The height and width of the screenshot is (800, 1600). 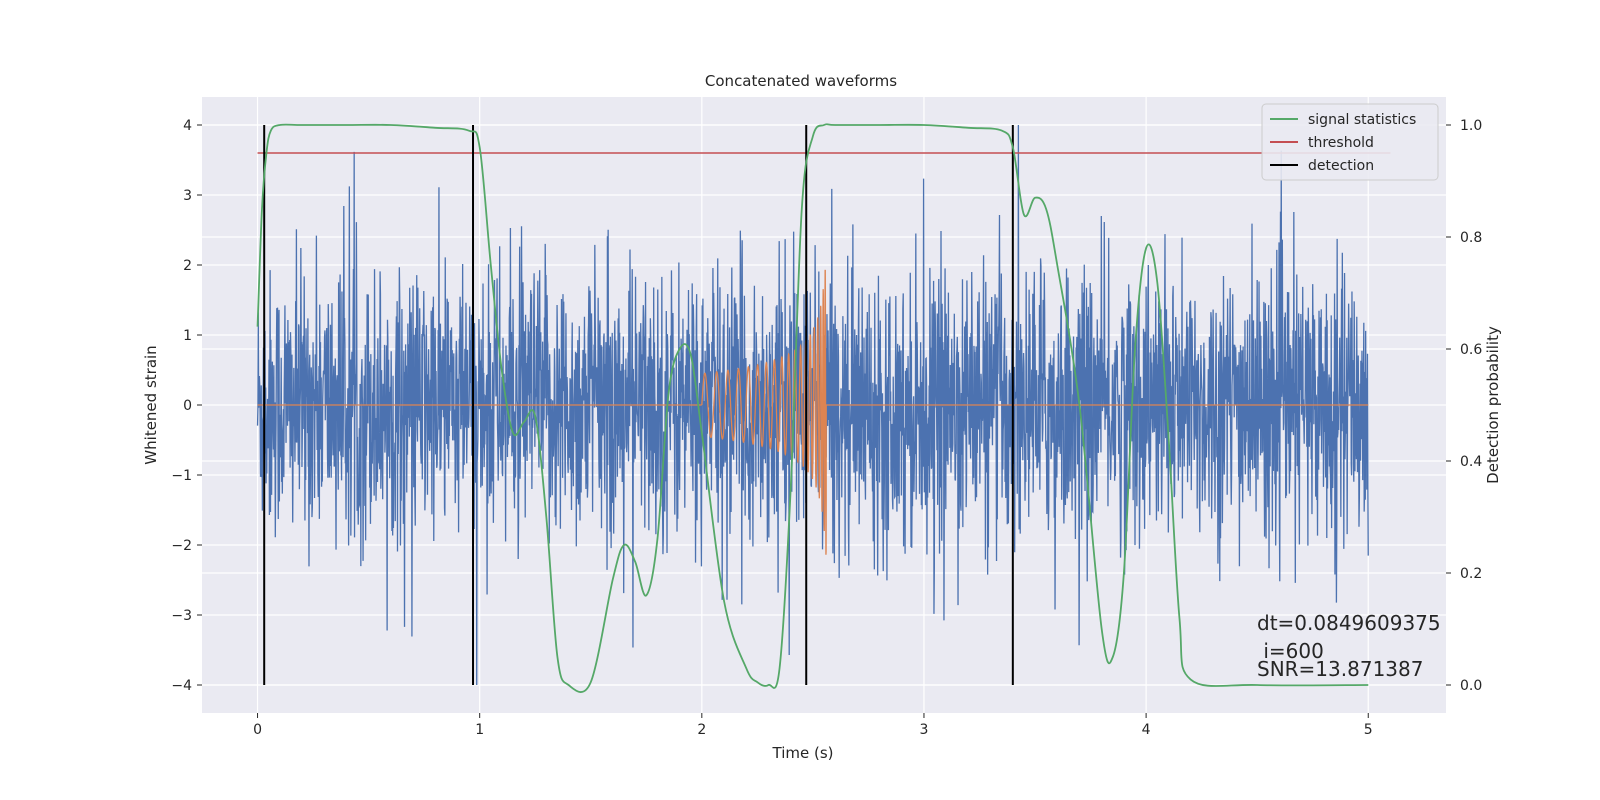 I want to click on annotation-snr: SNR=13.871387, so click(x=1340, y=669).